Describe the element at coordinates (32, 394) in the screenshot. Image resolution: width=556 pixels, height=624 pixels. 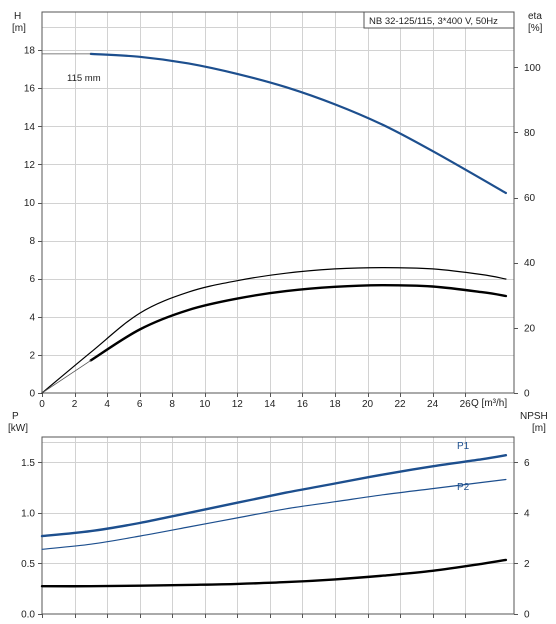
I see `left-tick-label: 0` at that location.